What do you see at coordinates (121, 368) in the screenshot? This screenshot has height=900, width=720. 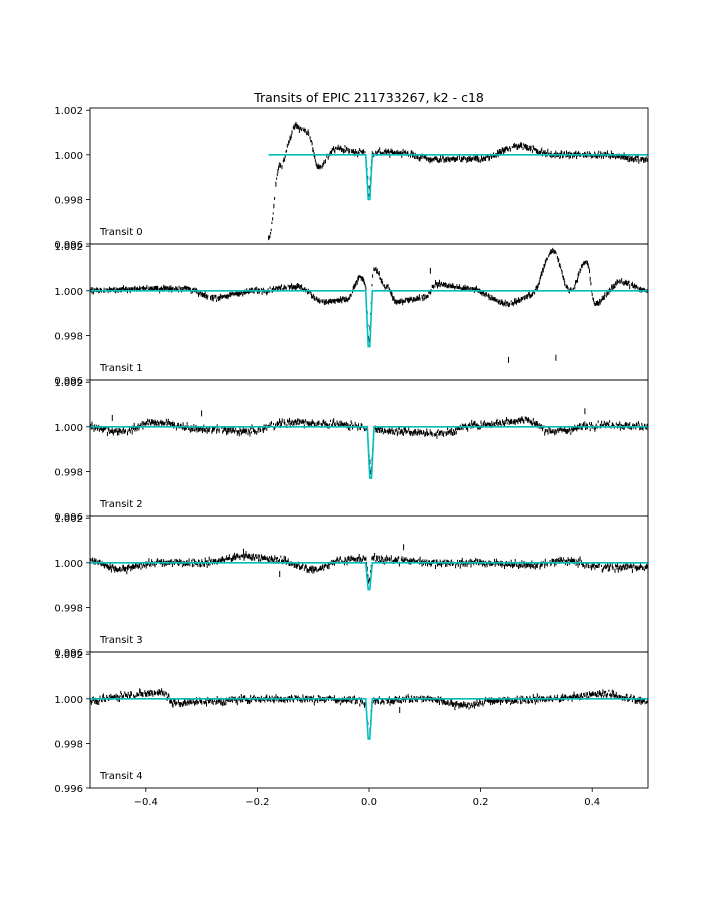 I see `panel-label: Transit 1` at bounding box center [121, 368].